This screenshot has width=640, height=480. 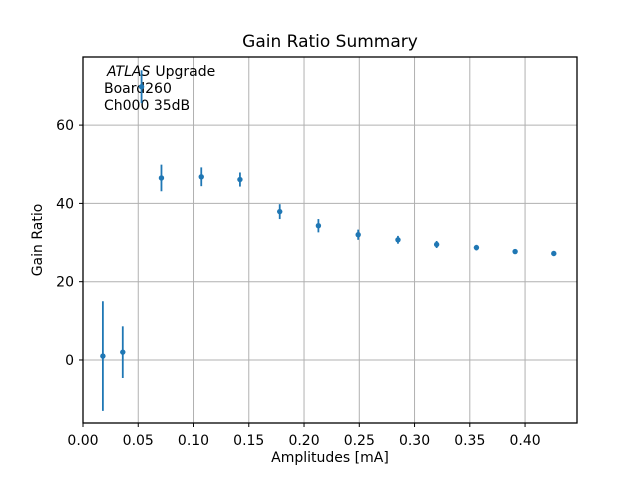 I want to click on y-tick-label: 0, so click(x=69, y=361).